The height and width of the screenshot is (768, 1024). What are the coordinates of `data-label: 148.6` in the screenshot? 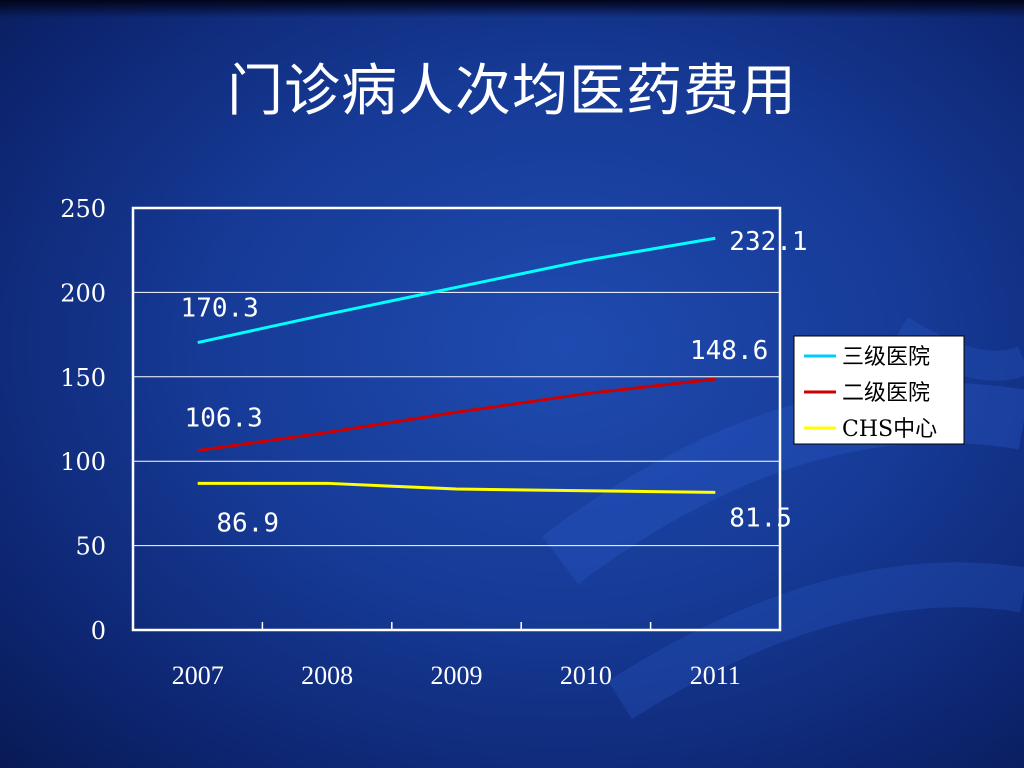 It's located at (729, 351).